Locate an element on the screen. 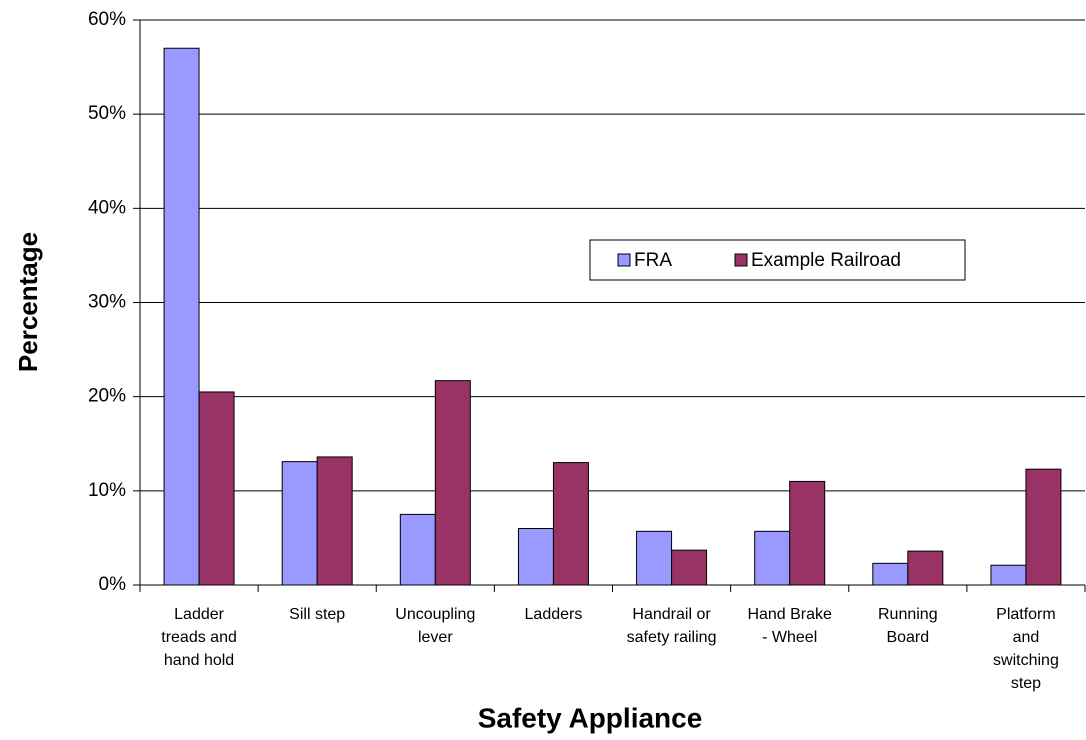 Image resolution: width=1086 pixels, height=740 pixels. x-tick-label: Sill step is located at coordinates (317, 614).